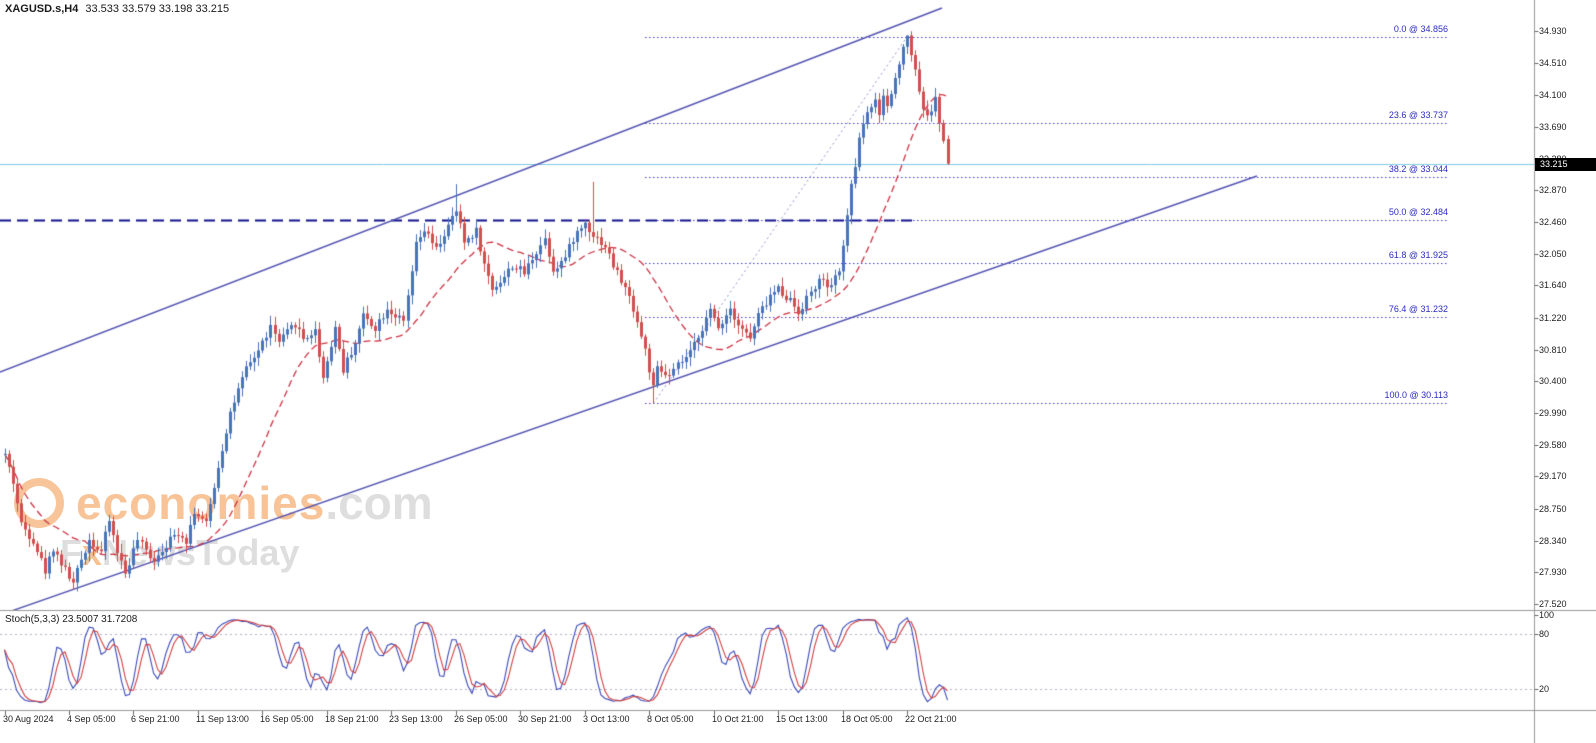 The image size is (1596, 743). Describe the element at coordinates (1418, 115) in the screenshot. I see `fib-level-label: 23.6 @ 33.737` at that location.